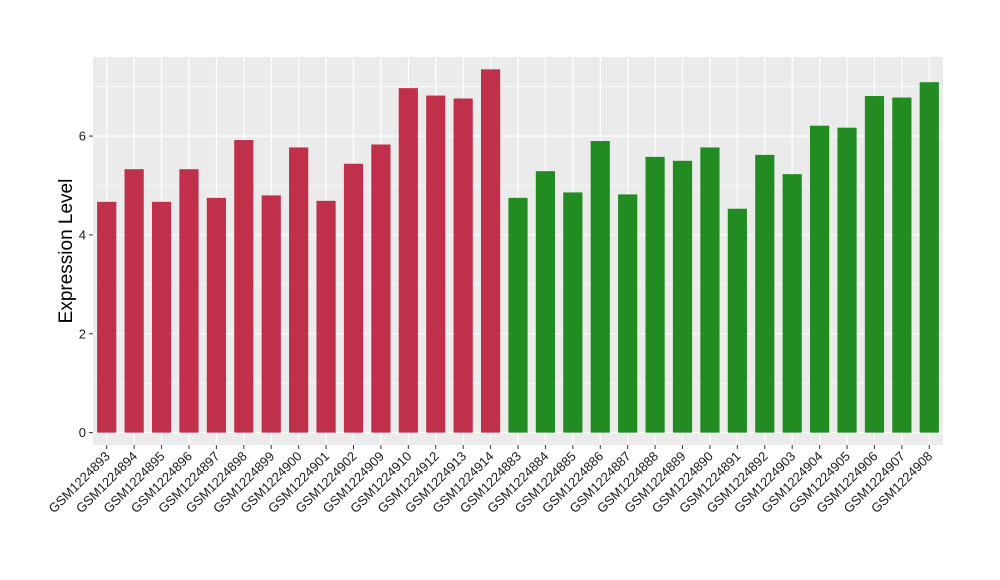 This screenshot has height=580, width=1000. I want to click on bar-GSM1224908, so click(929, 257).